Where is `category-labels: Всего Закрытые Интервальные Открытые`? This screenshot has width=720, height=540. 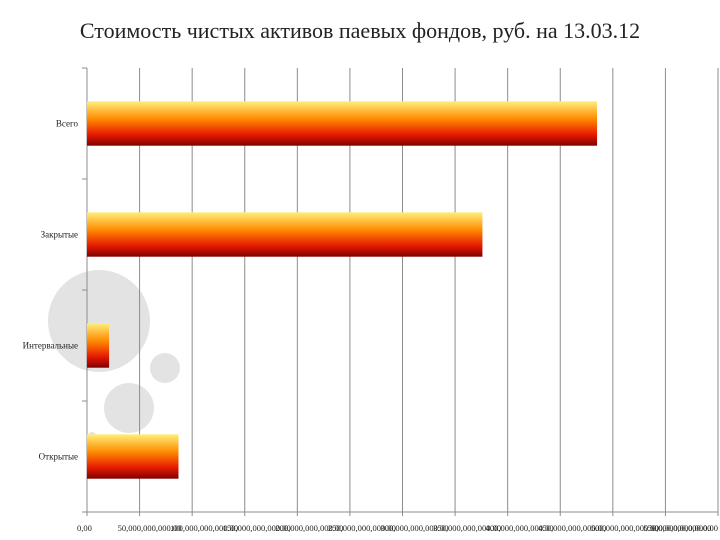
category-labels: Всего Закрытые Интервальные Открытые is located at coordinates (51, 290).